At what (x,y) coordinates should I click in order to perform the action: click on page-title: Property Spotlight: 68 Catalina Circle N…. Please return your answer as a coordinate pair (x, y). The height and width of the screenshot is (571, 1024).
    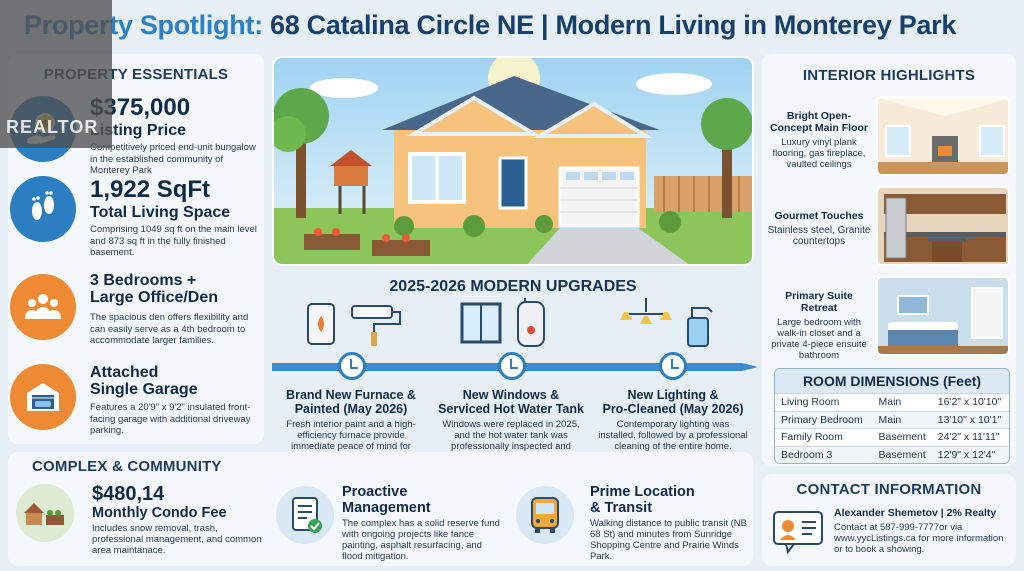
    Looking at the image, I should click on (519, 25).